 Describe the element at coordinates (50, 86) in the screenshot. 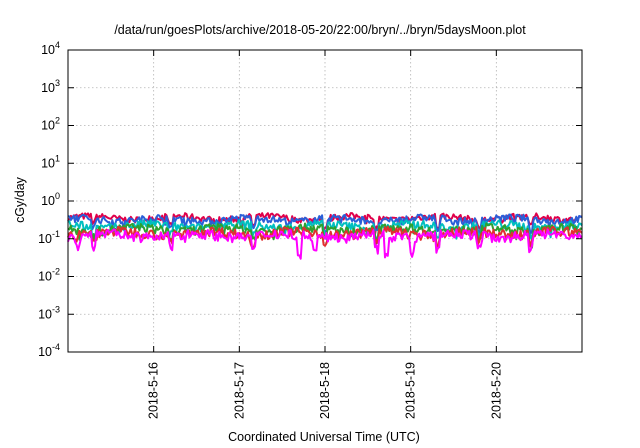

I see `y-tick-label: 10³` at that location.